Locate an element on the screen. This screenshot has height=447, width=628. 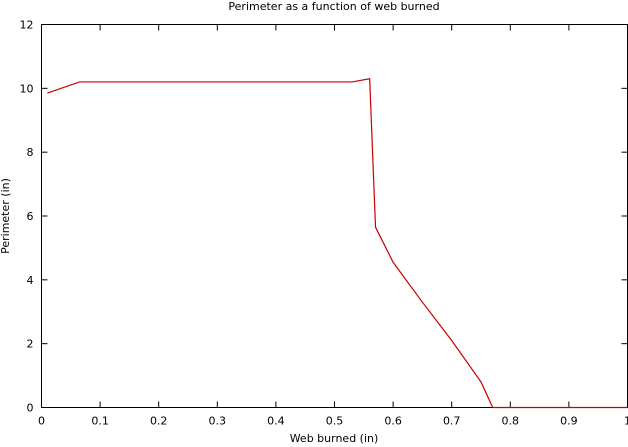
x-tick-label: 0.1 is located at coordinates (100, 421).